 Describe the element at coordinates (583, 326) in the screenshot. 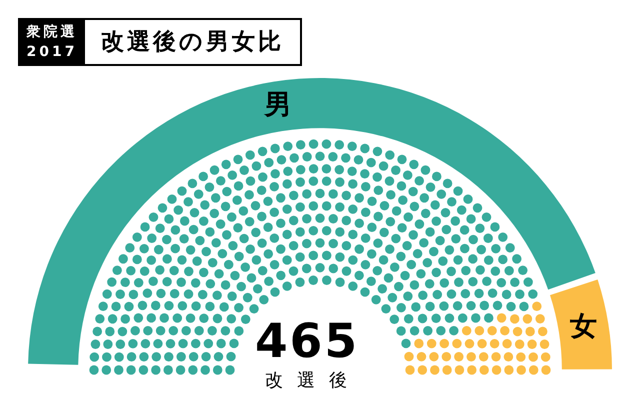

I see `legend-label: 女` at that location.